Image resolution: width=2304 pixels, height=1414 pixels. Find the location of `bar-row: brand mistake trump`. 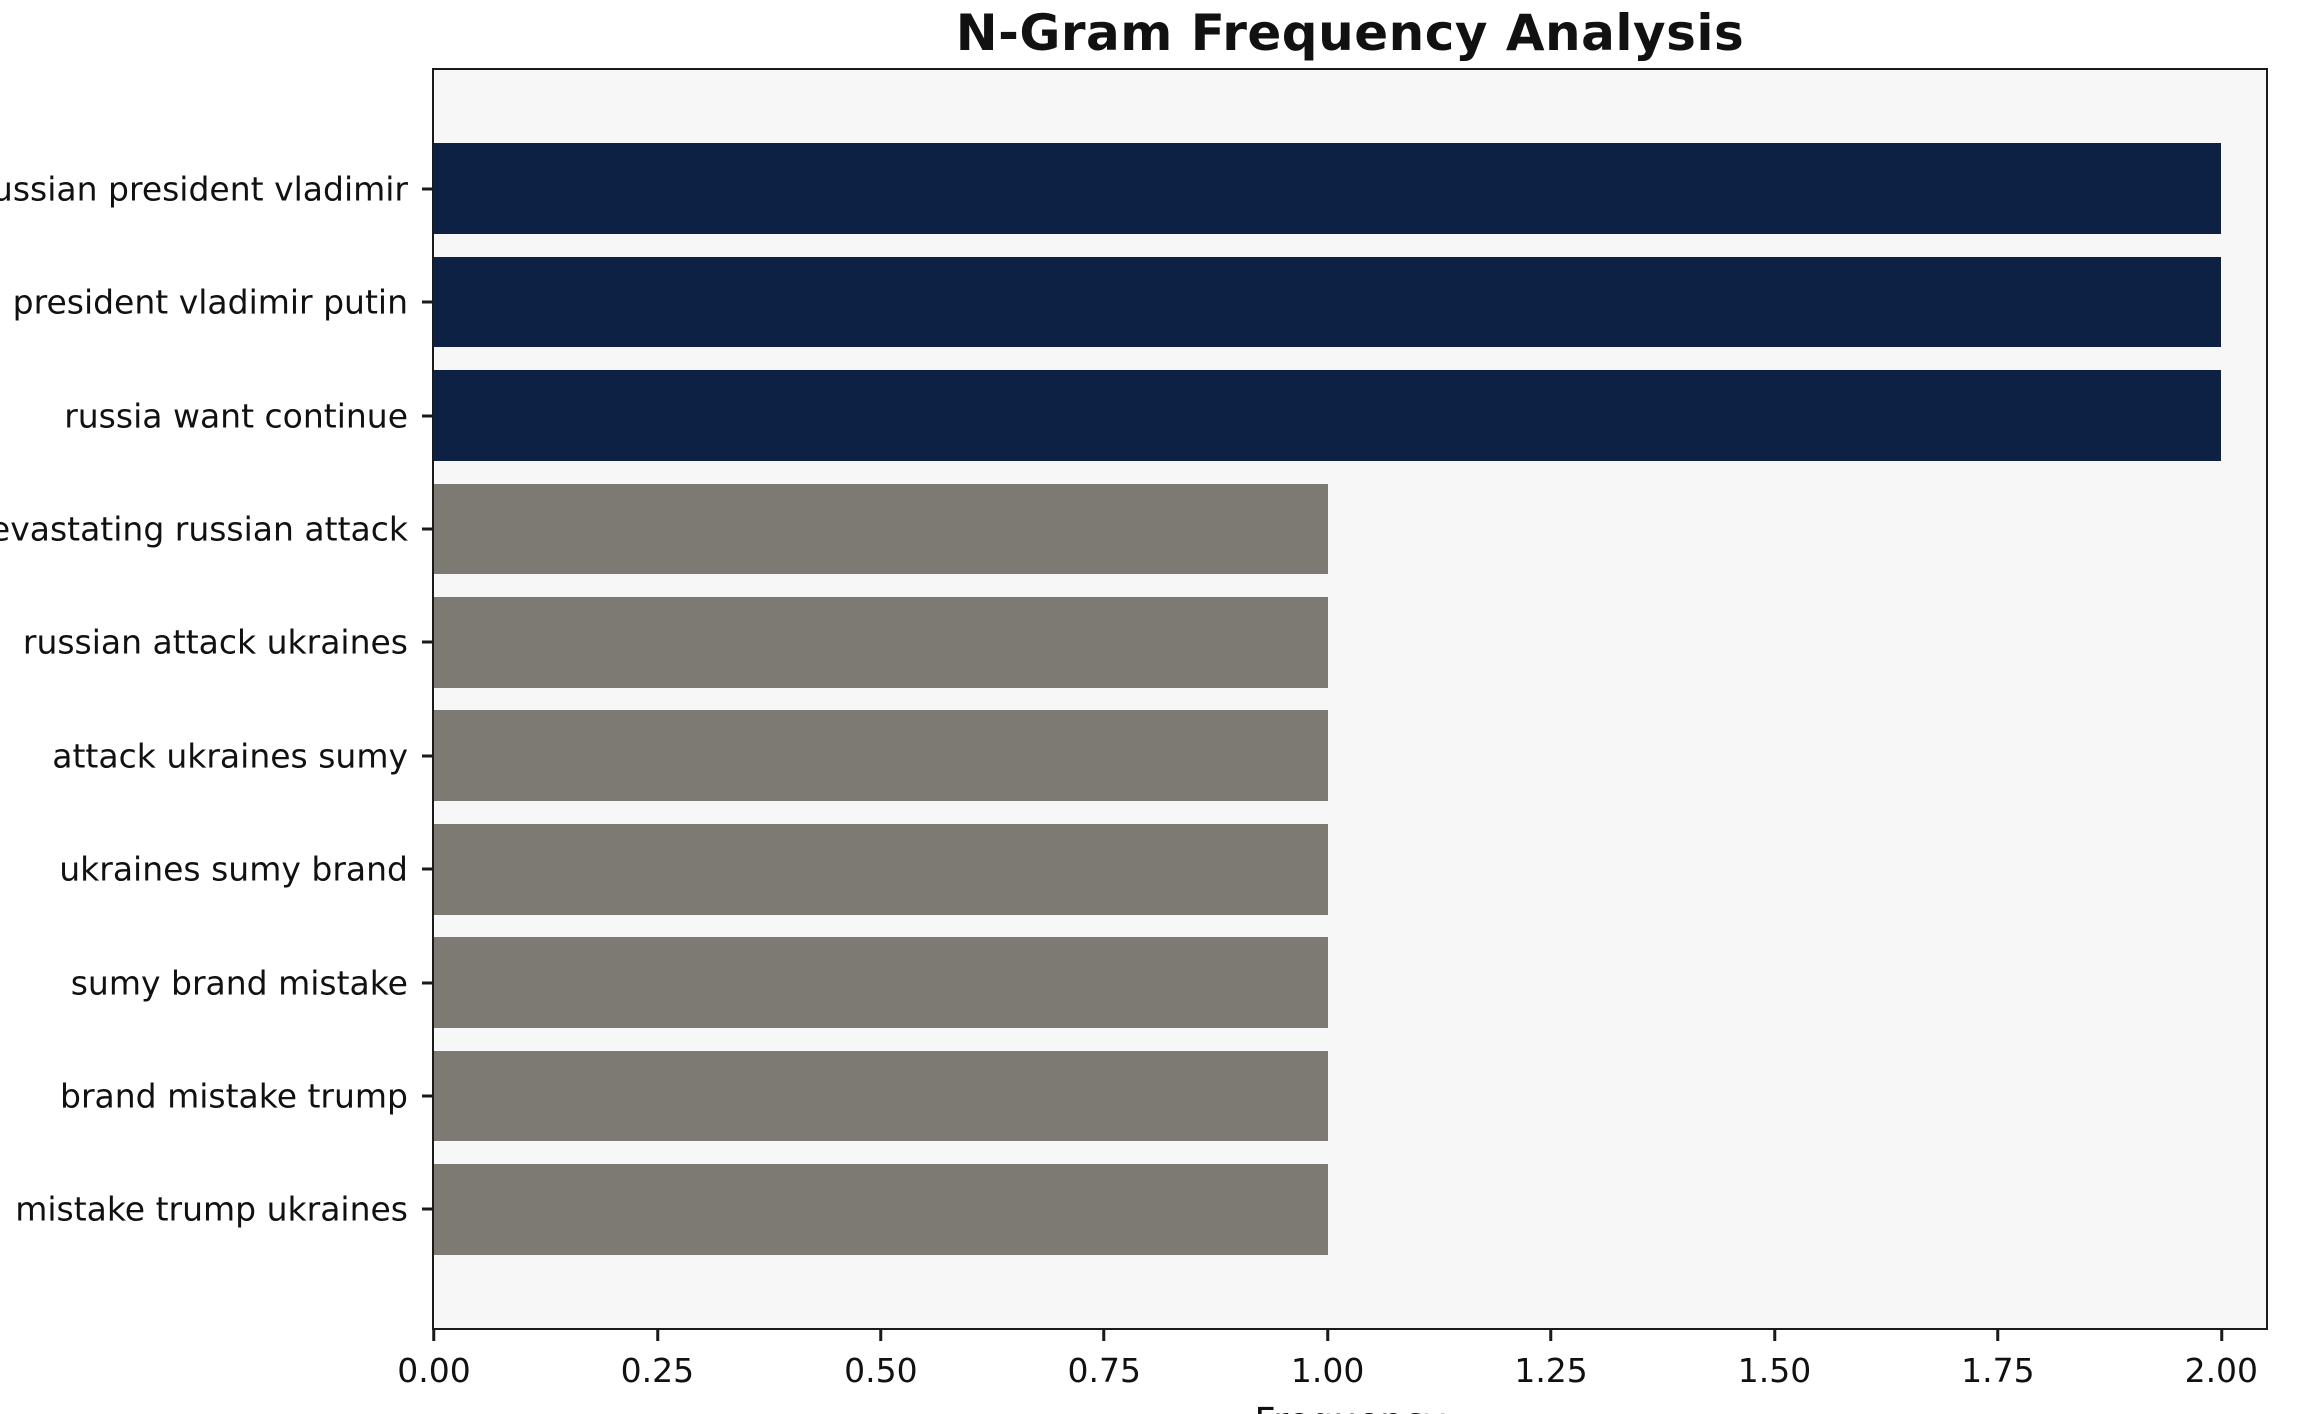

bar-row: brand mistake trump is located at coordinates (1163, 1095).